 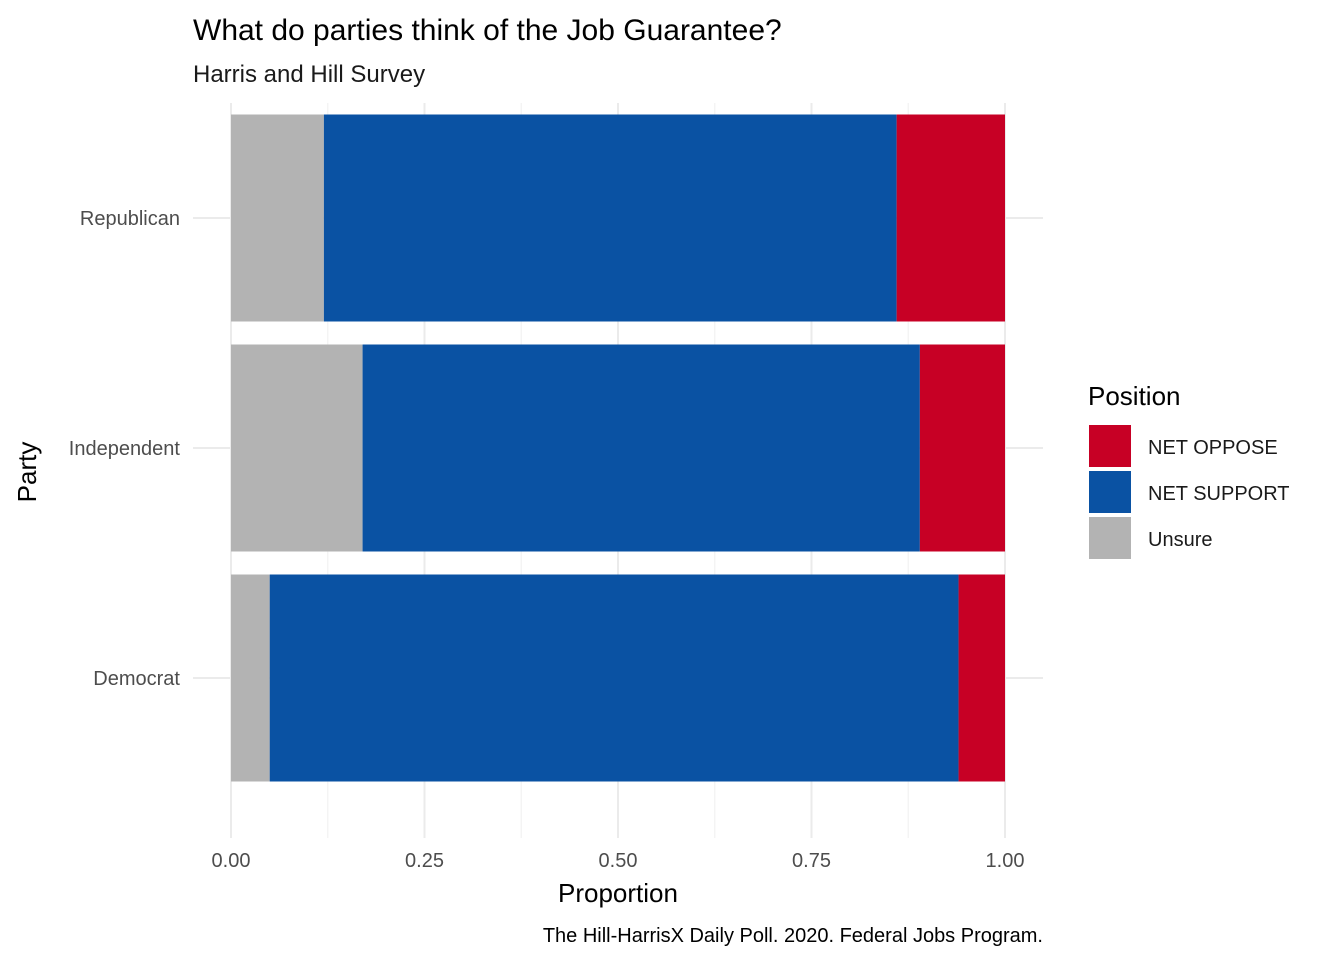 I want to click on bar-independent-net-support, so click(x=641, y=448).